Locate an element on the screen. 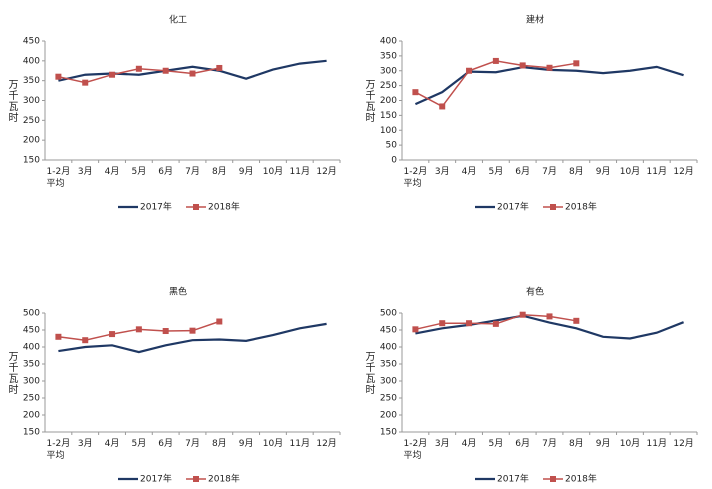  y-tick-label: 100 is located at coordinates (388, 131).